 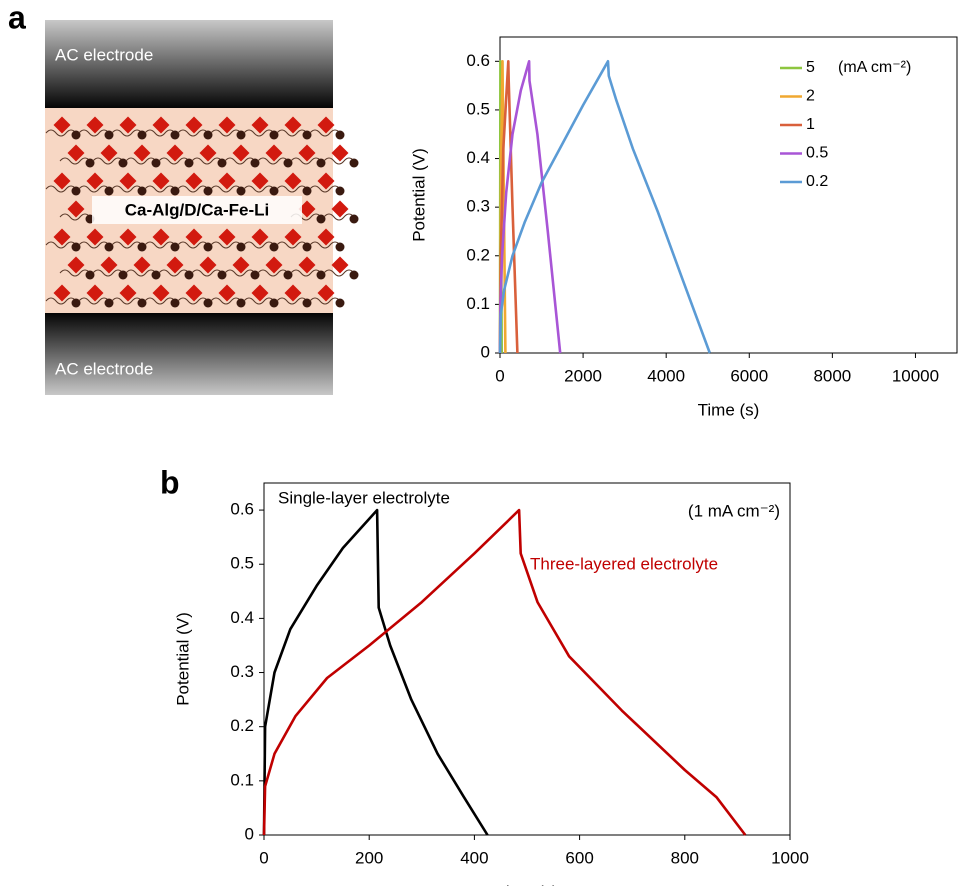 I want to click on legend-label: 0.5, so click(x=817, y=153).